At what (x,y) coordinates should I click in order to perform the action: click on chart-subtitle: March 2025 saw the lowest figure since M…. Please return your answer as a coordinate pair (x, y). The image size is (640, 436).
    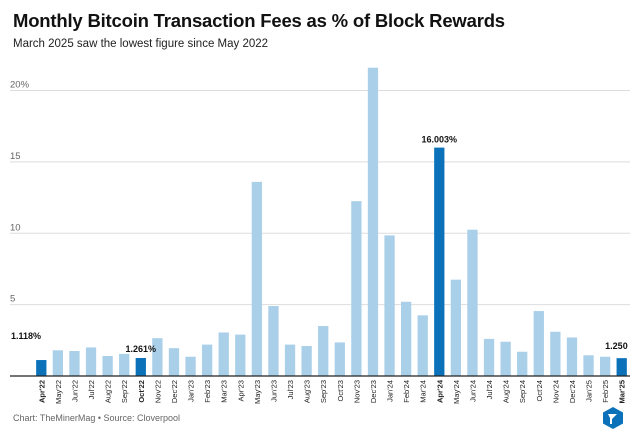
    Looking at the image, I should click on (141, 44).